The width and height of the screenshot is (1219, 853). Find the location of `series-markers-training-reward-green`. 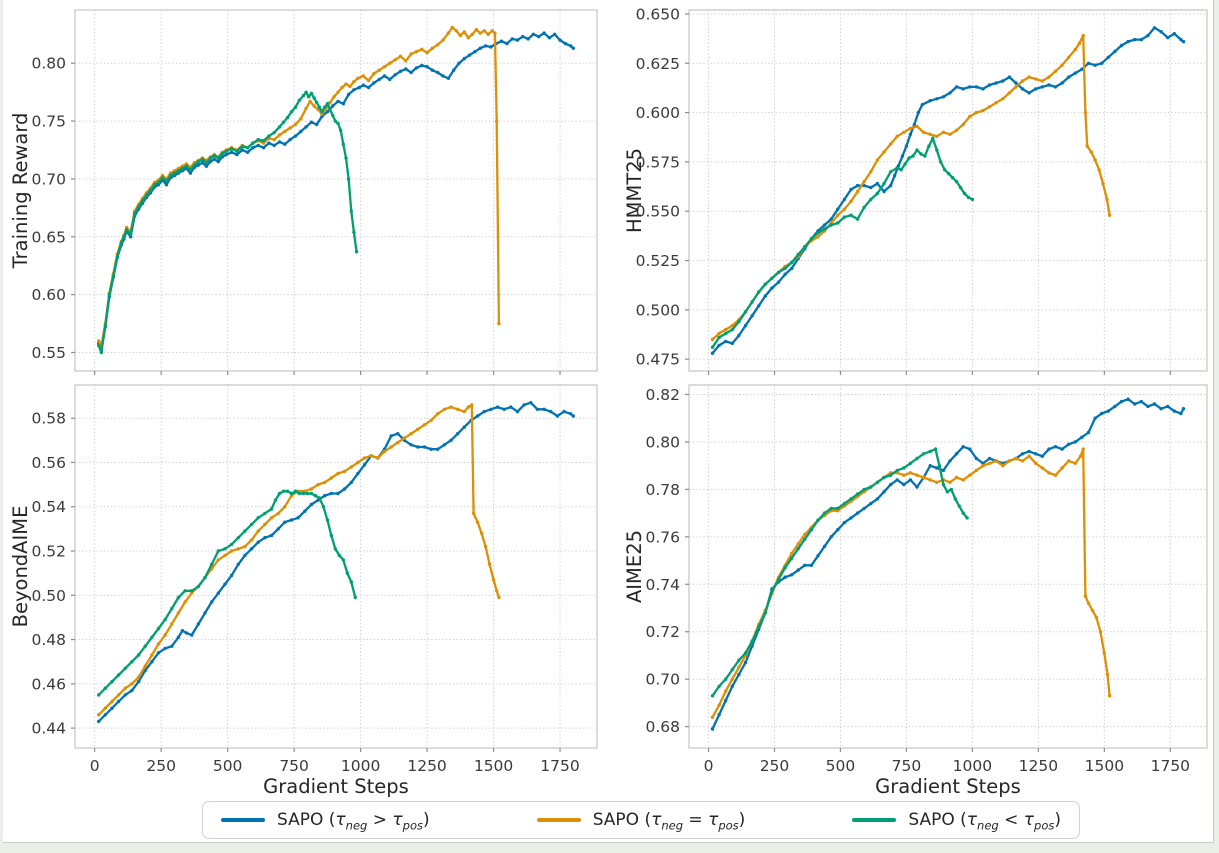

series-markers-training-reward-green is located at coordinates (228, 222).